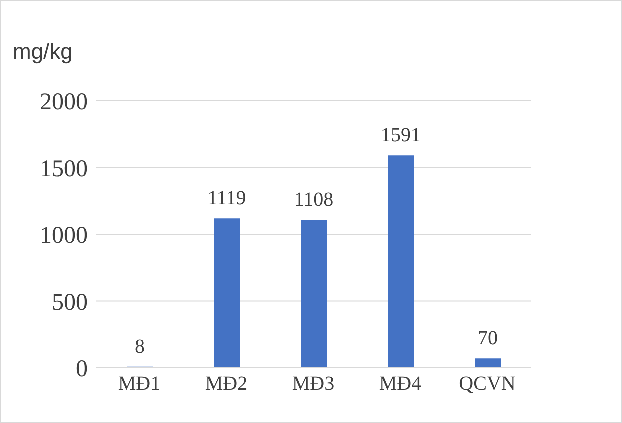 This screenshot has height=423, width=622. I want to click on y-axis-title: mg/kg, so click(43, 52).